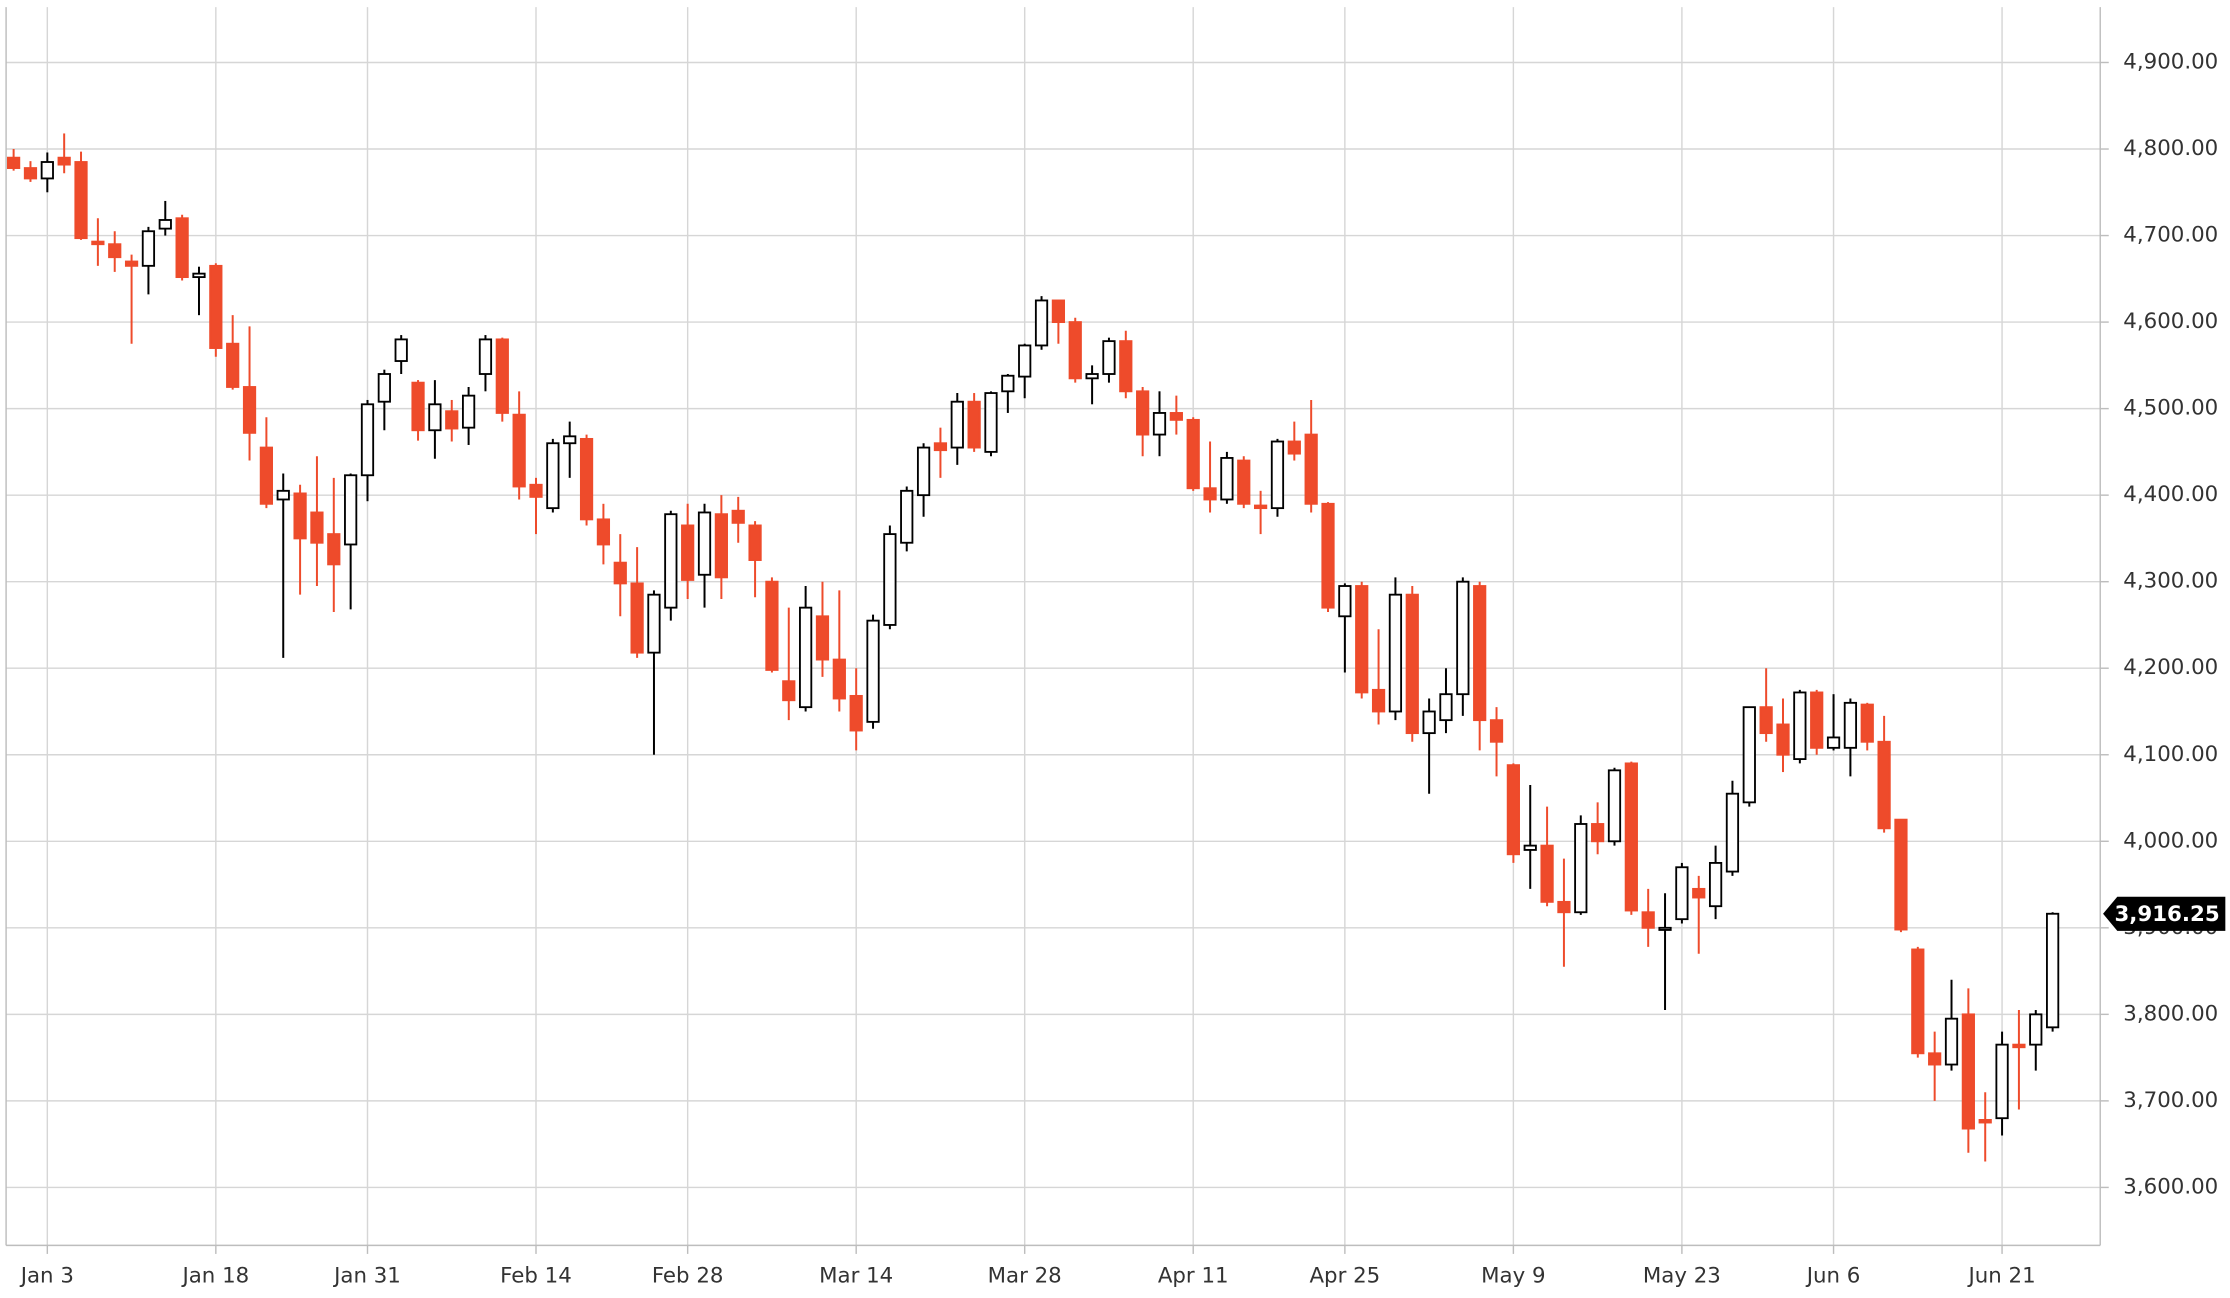  I want to click on x-tick-label: Feb 28, so click(688, 1276).